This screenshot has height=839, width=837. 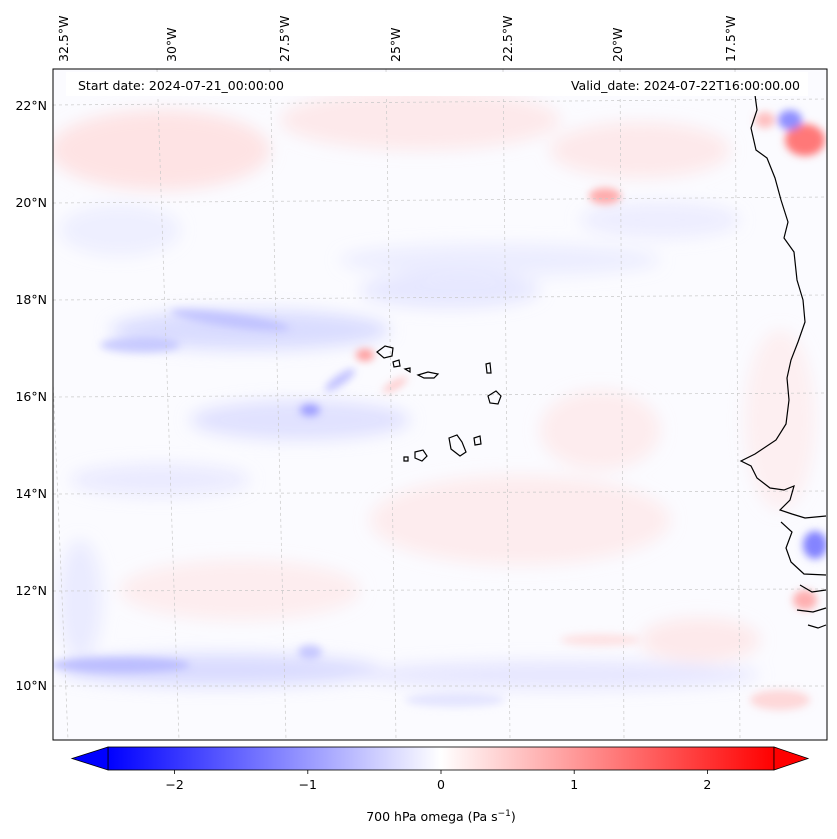 I want to click on west-africa-coastline, so click(x=783, y=354).